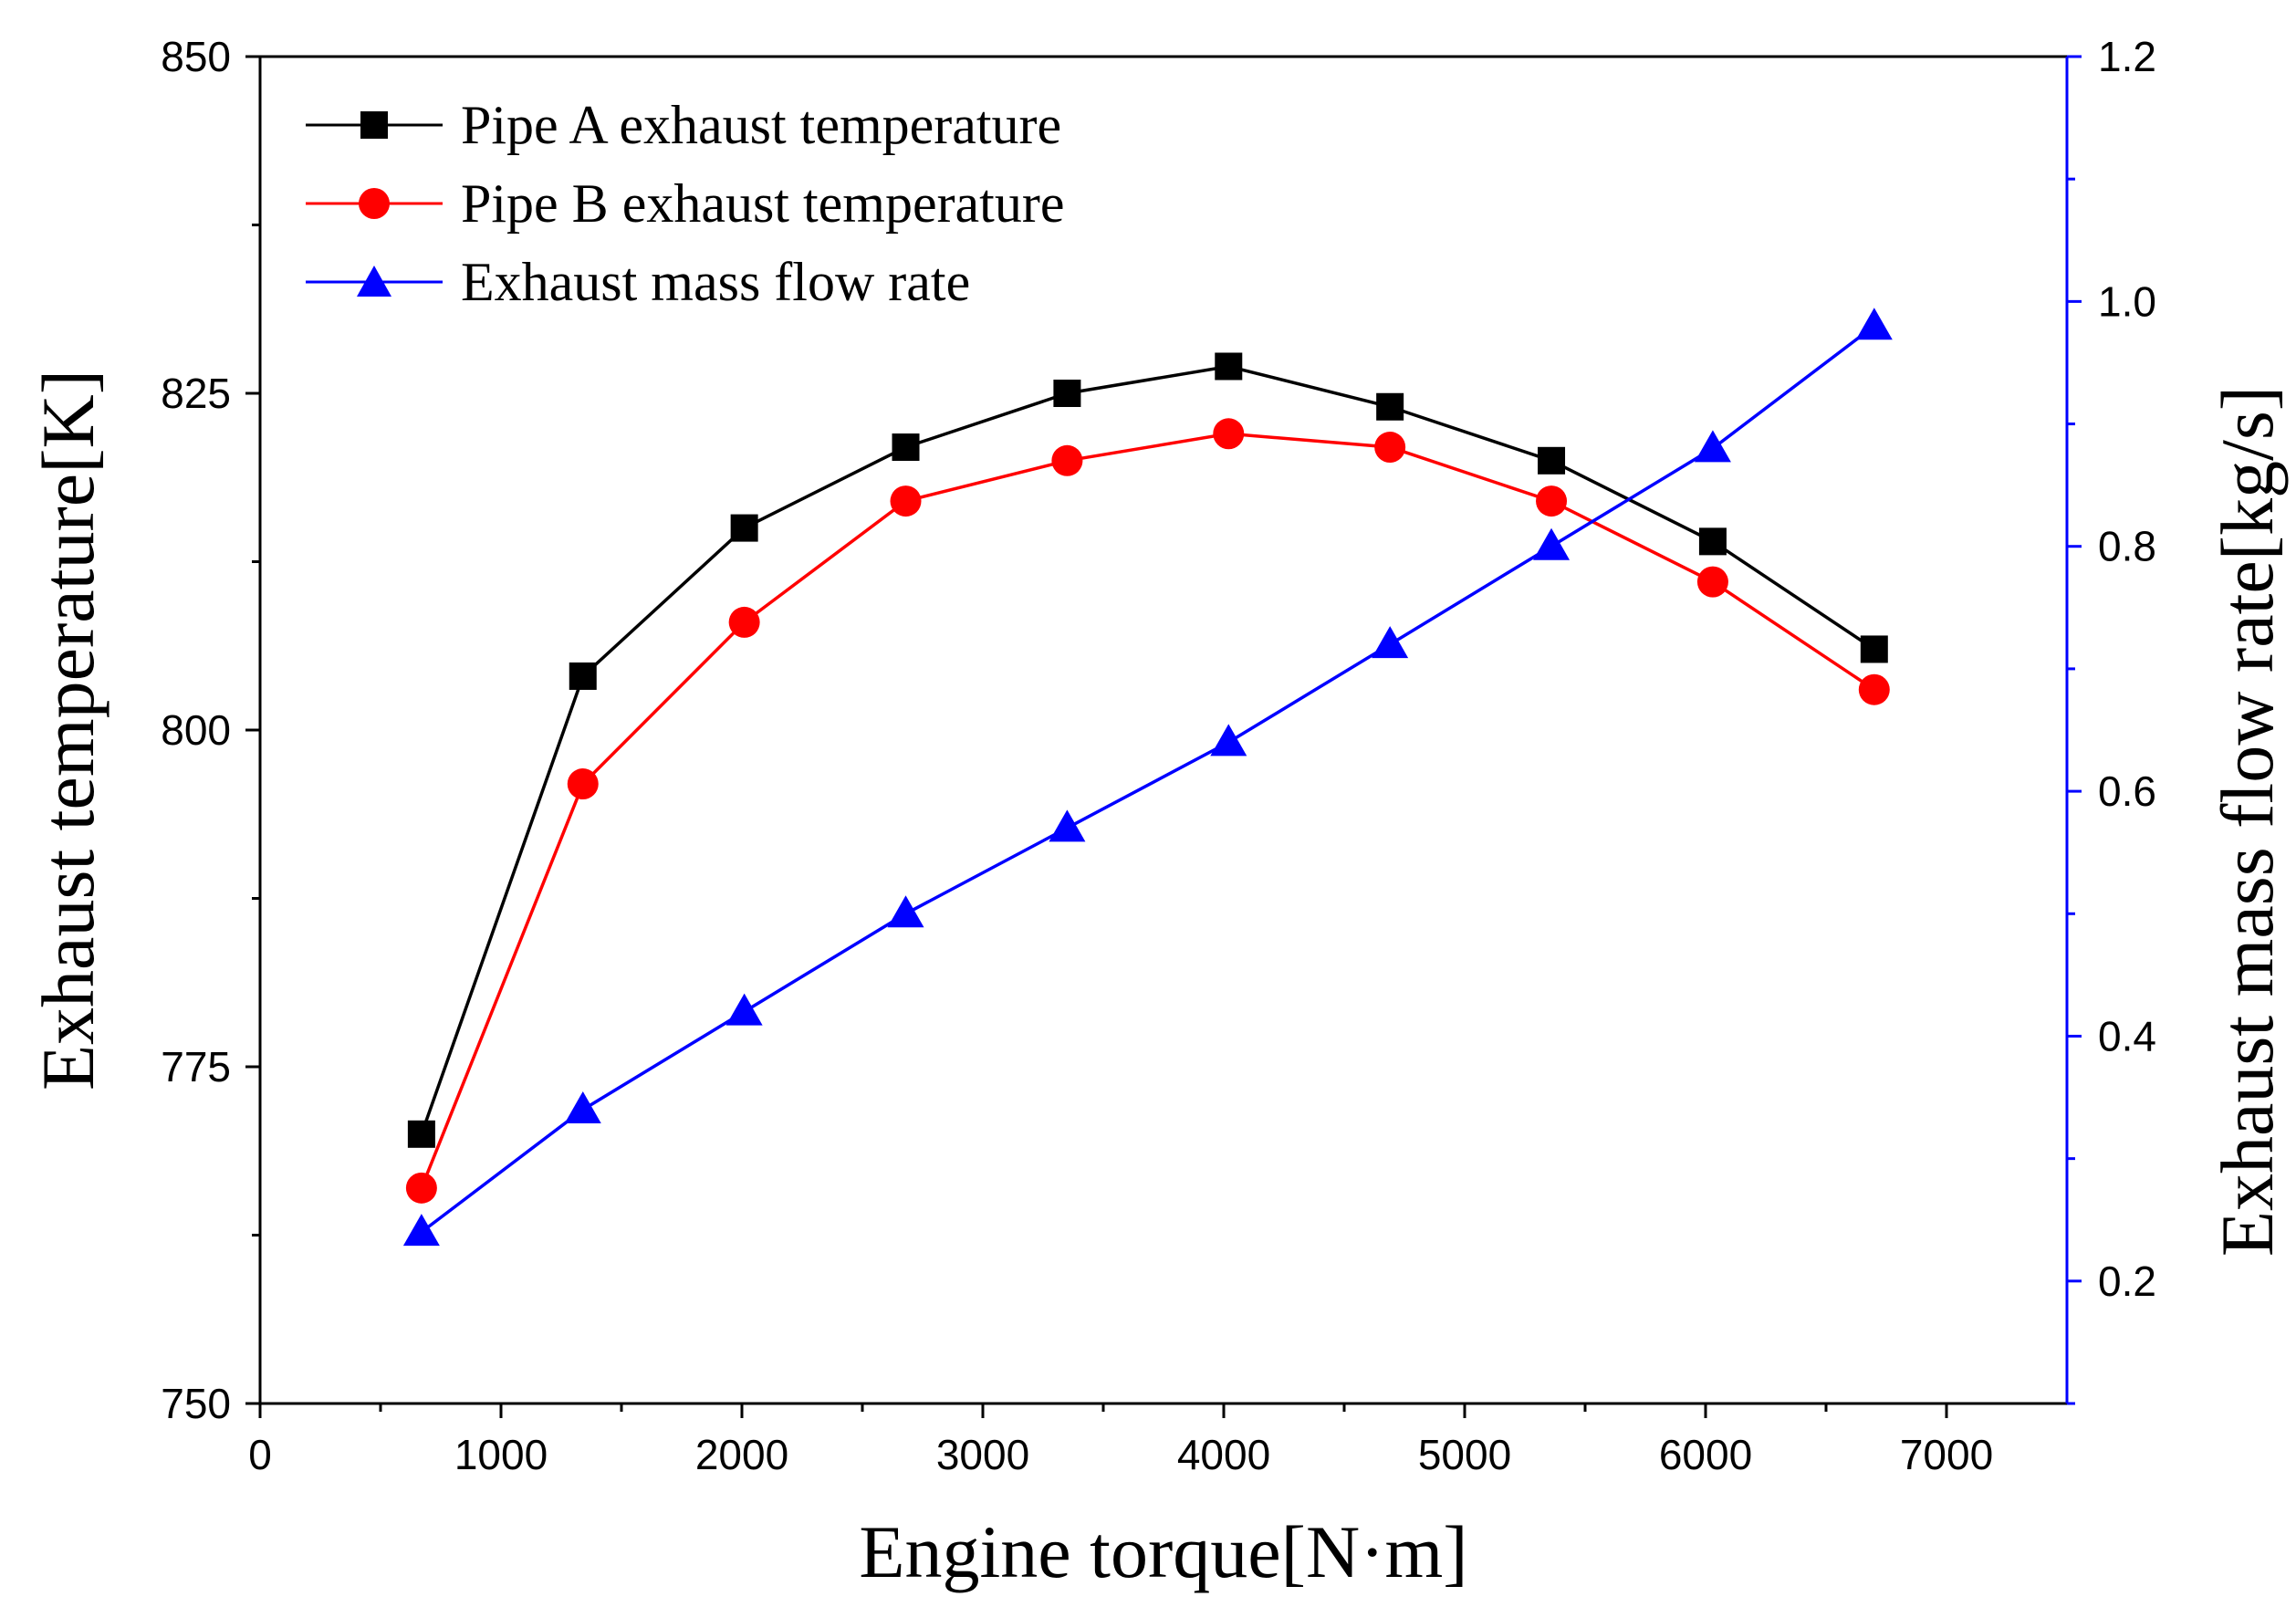 The height and width of the screenshot is (1607, 2296). What do you see at coordinates (2247, 821) in the screenshot?
I see `y2-axis-title: Exhaust mass flow rate[kg/s]` at bounding box center [2247, 821].